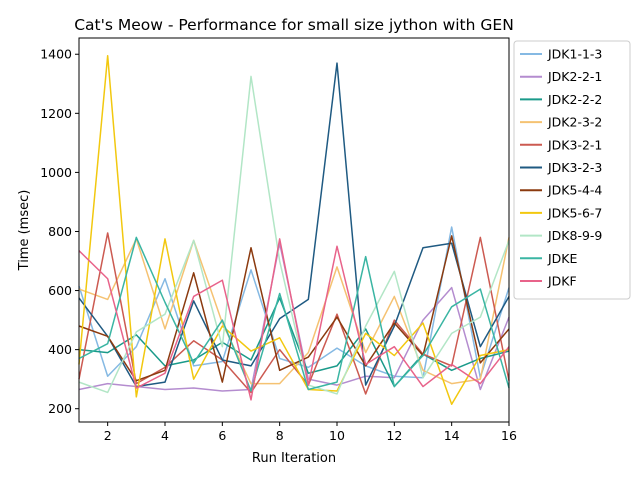 The width and height of the screenshot is (640, 480). What do you see at coordinates (56, 172) in the screenshot?
I see `y-tick-label: 1000` at bounding box center [56, 172].